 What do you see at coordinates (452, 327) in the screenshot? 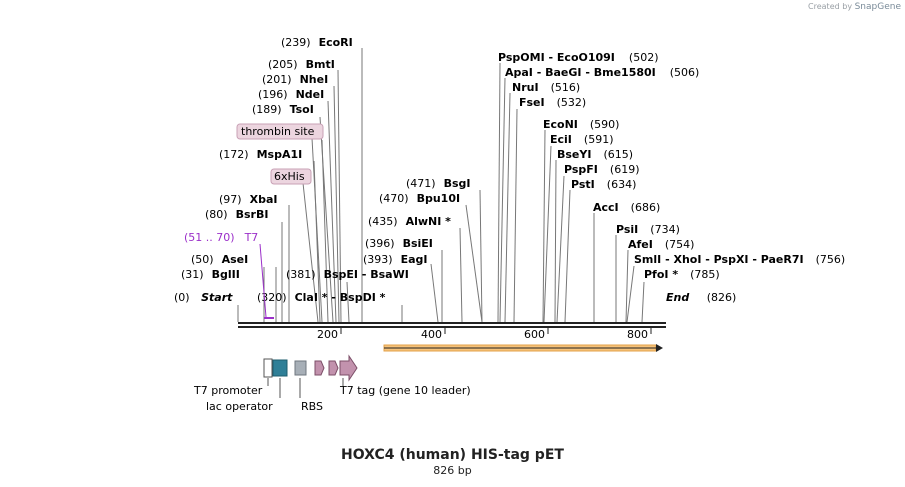
I see `backbone-bottom` at bounding box center [452, 327].